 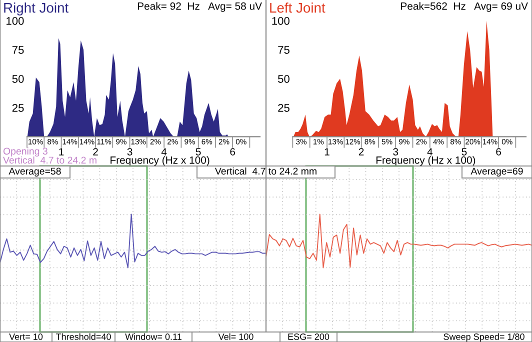 What do you see at coordinates (298, 7) in the screenshot?
I see `chart-title: Left Joint` at bounding box center [298, 7].